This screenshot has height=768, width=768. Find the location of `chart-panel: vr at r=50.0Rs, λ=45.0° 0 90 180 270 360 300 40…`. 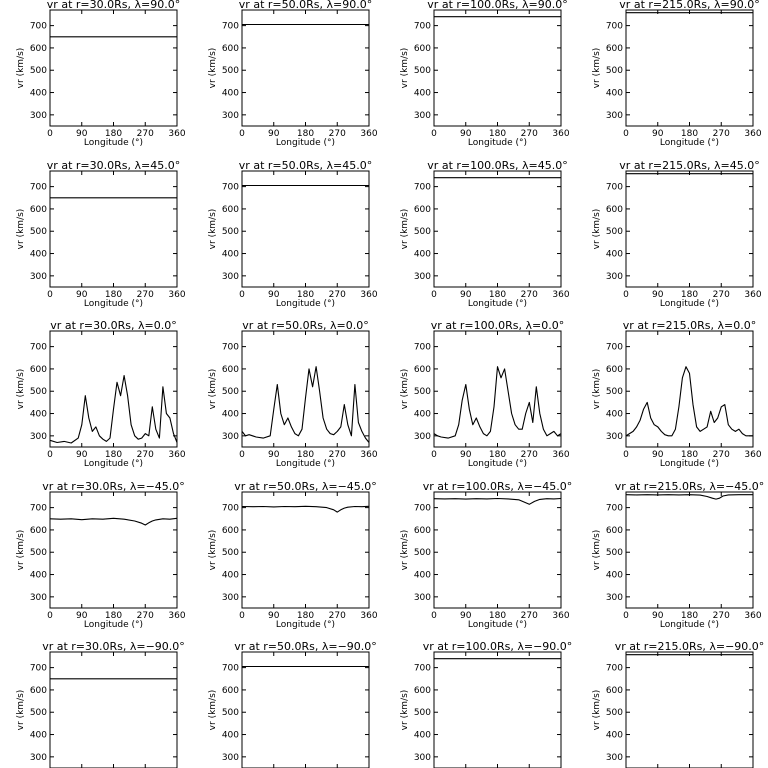

chart-panel: vr at r=50.0Rs, λ=45.0° 0 90 180 270 360 300 40… is located at coordinates (293, 234).